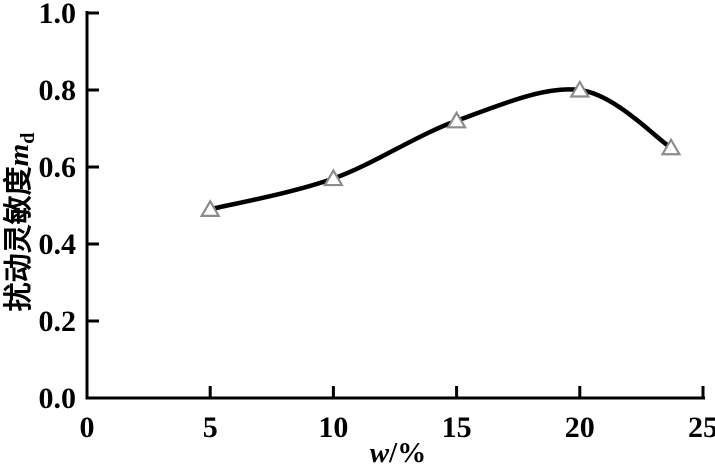 The image size is (715, 469). I want to click on y-tick-label: 0.8, so click(58, 90).